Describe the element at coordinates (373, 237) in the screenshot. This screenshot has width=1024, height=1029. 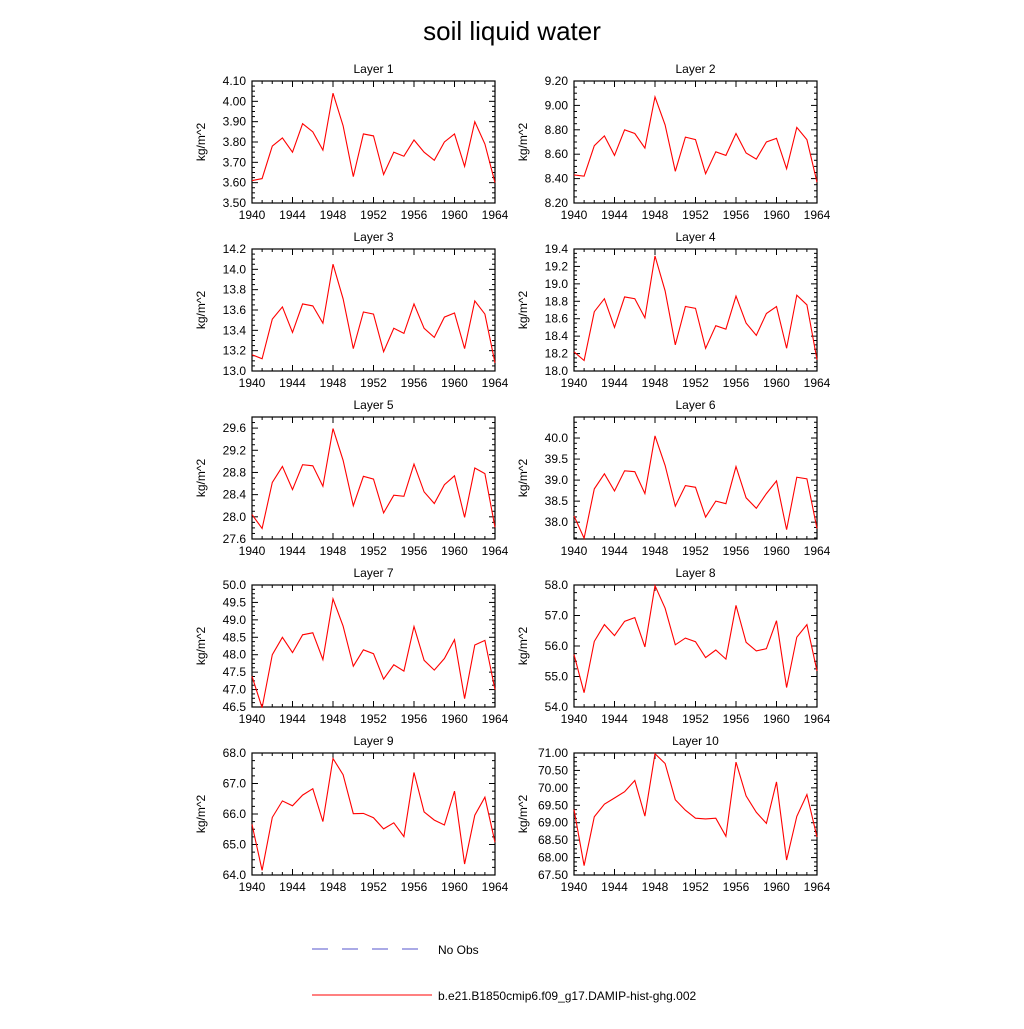
I see `panel-title: Layer 3` at that location.